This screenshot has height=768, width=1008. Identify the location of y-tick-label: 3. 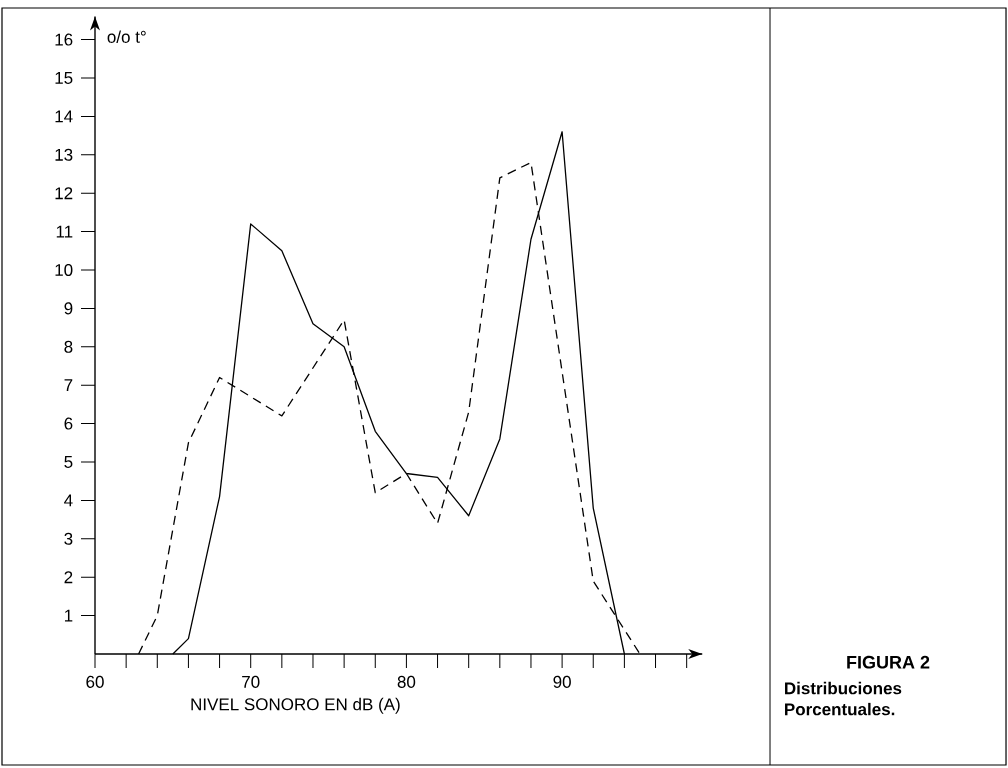
(68, 538).